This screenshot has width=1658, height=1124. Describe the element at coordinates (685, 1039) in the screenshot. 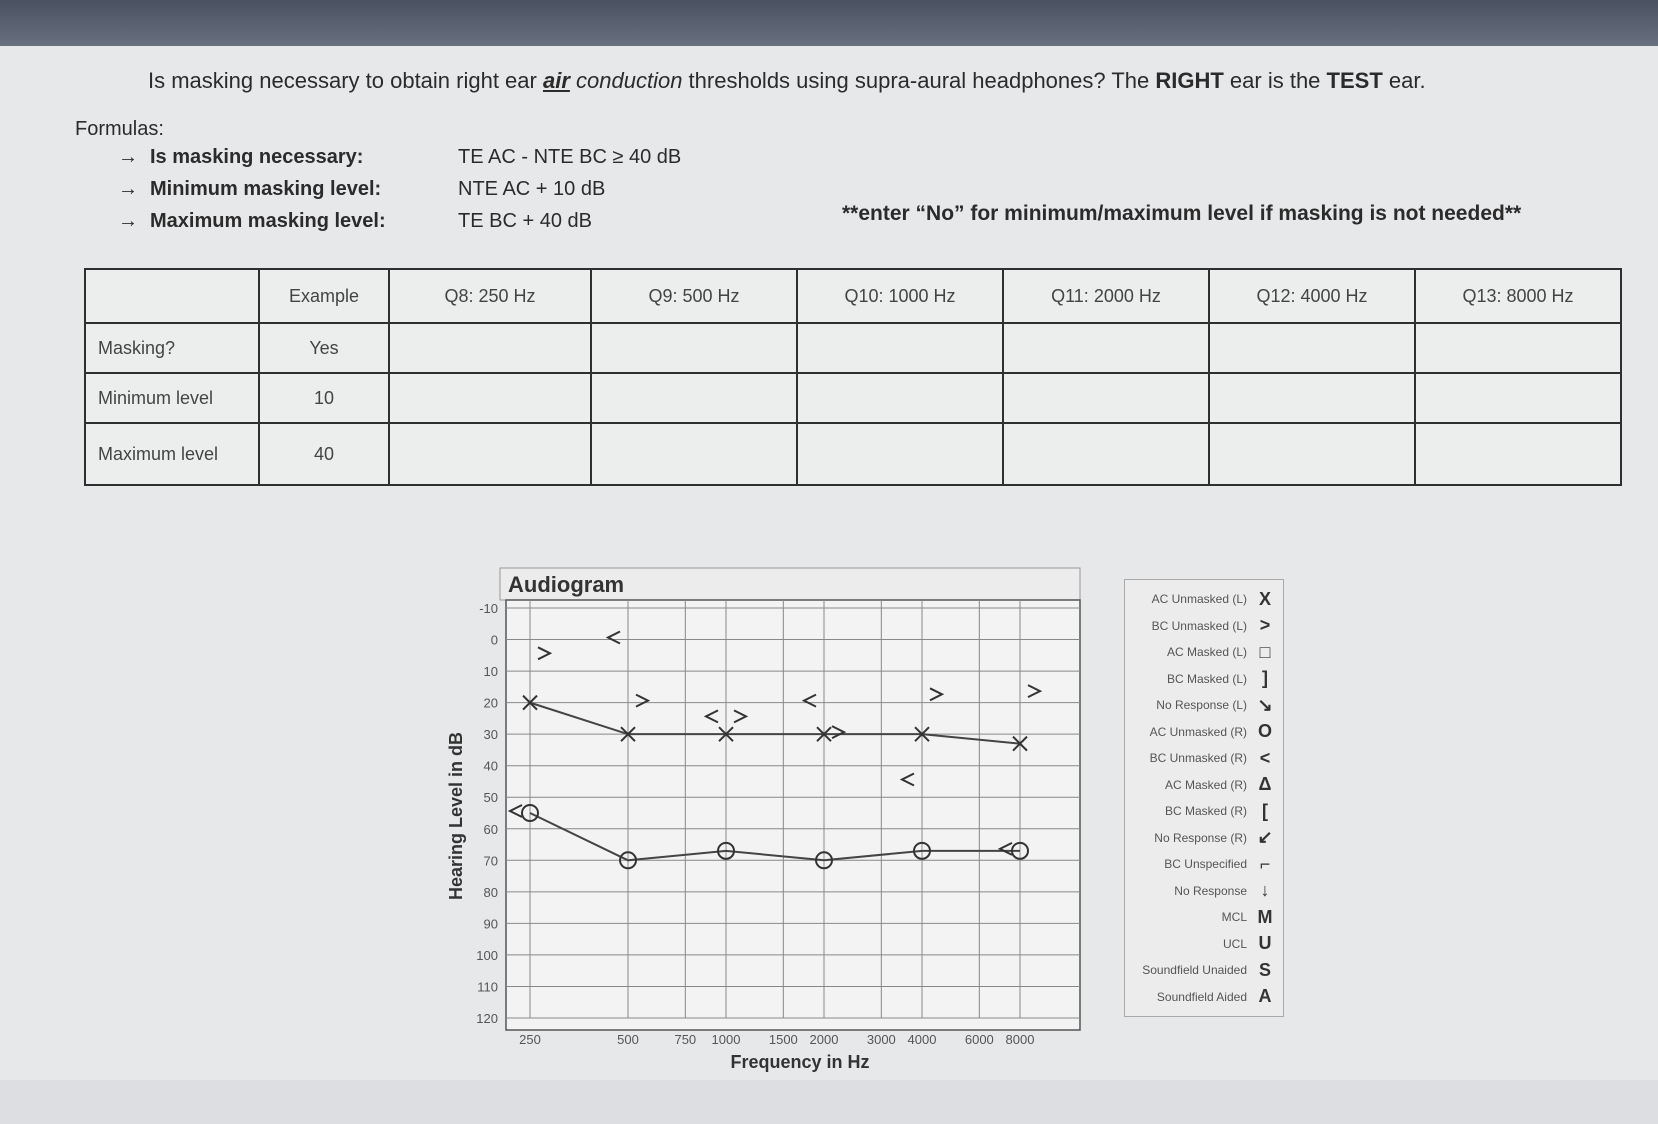

I see `x-tick-label: 750` at that location.